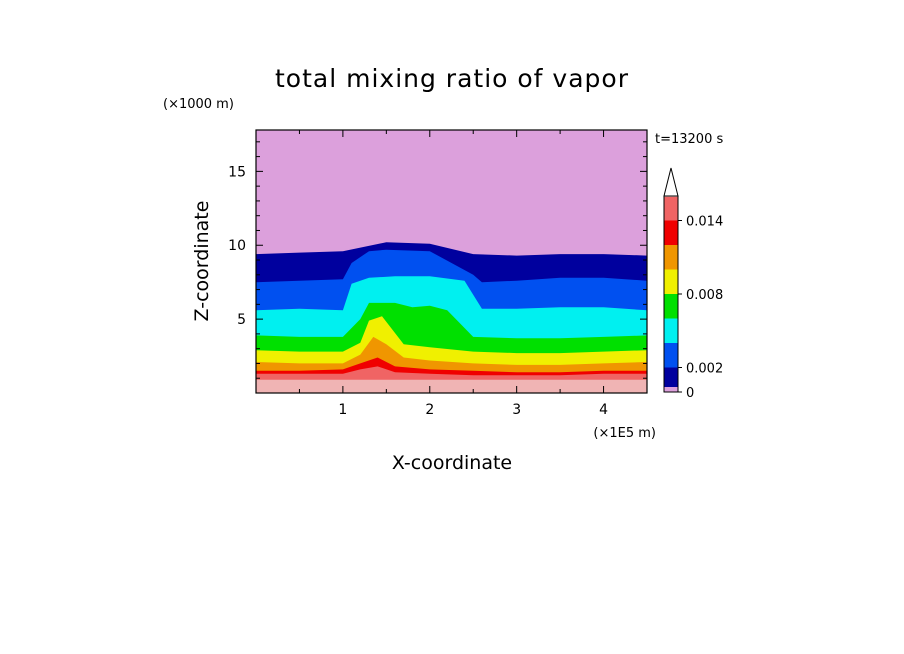 Image resolution: width=904 pixels, height=654 pixels. What do you see at coordinates (671, 182) in the screenshot?
I see `colorbar-extend-arrow` at bounding box center [671, 182].